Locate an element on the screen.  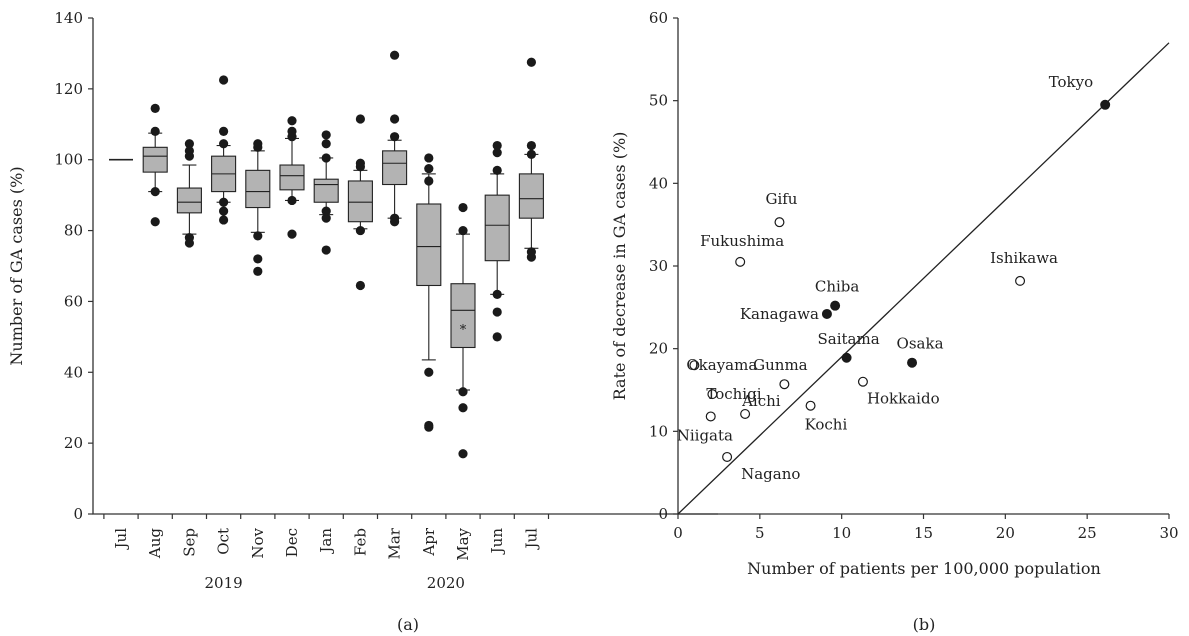
y-tick-label: 20 is located at coordinates (658, 349).